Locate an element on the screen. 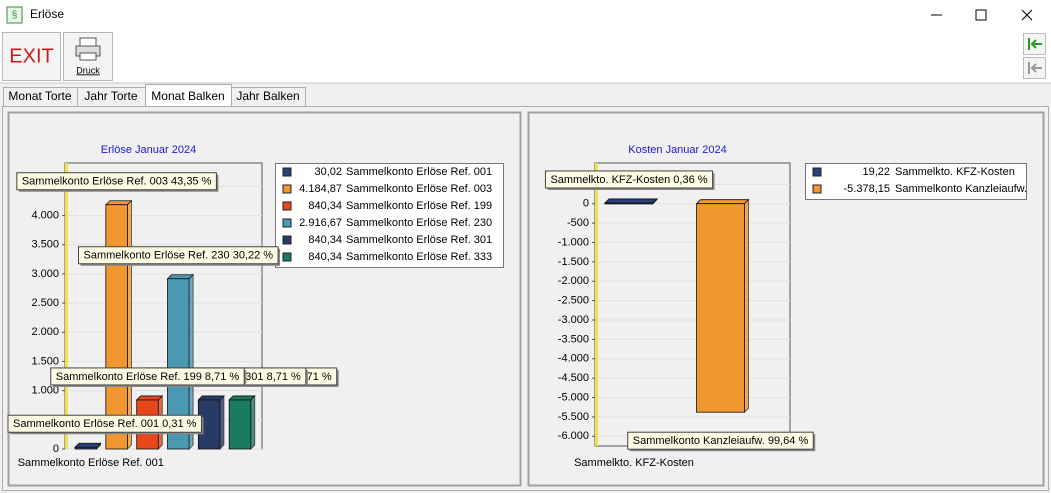  y-tick-label: 1.000 is located at coordinates (45, 391).